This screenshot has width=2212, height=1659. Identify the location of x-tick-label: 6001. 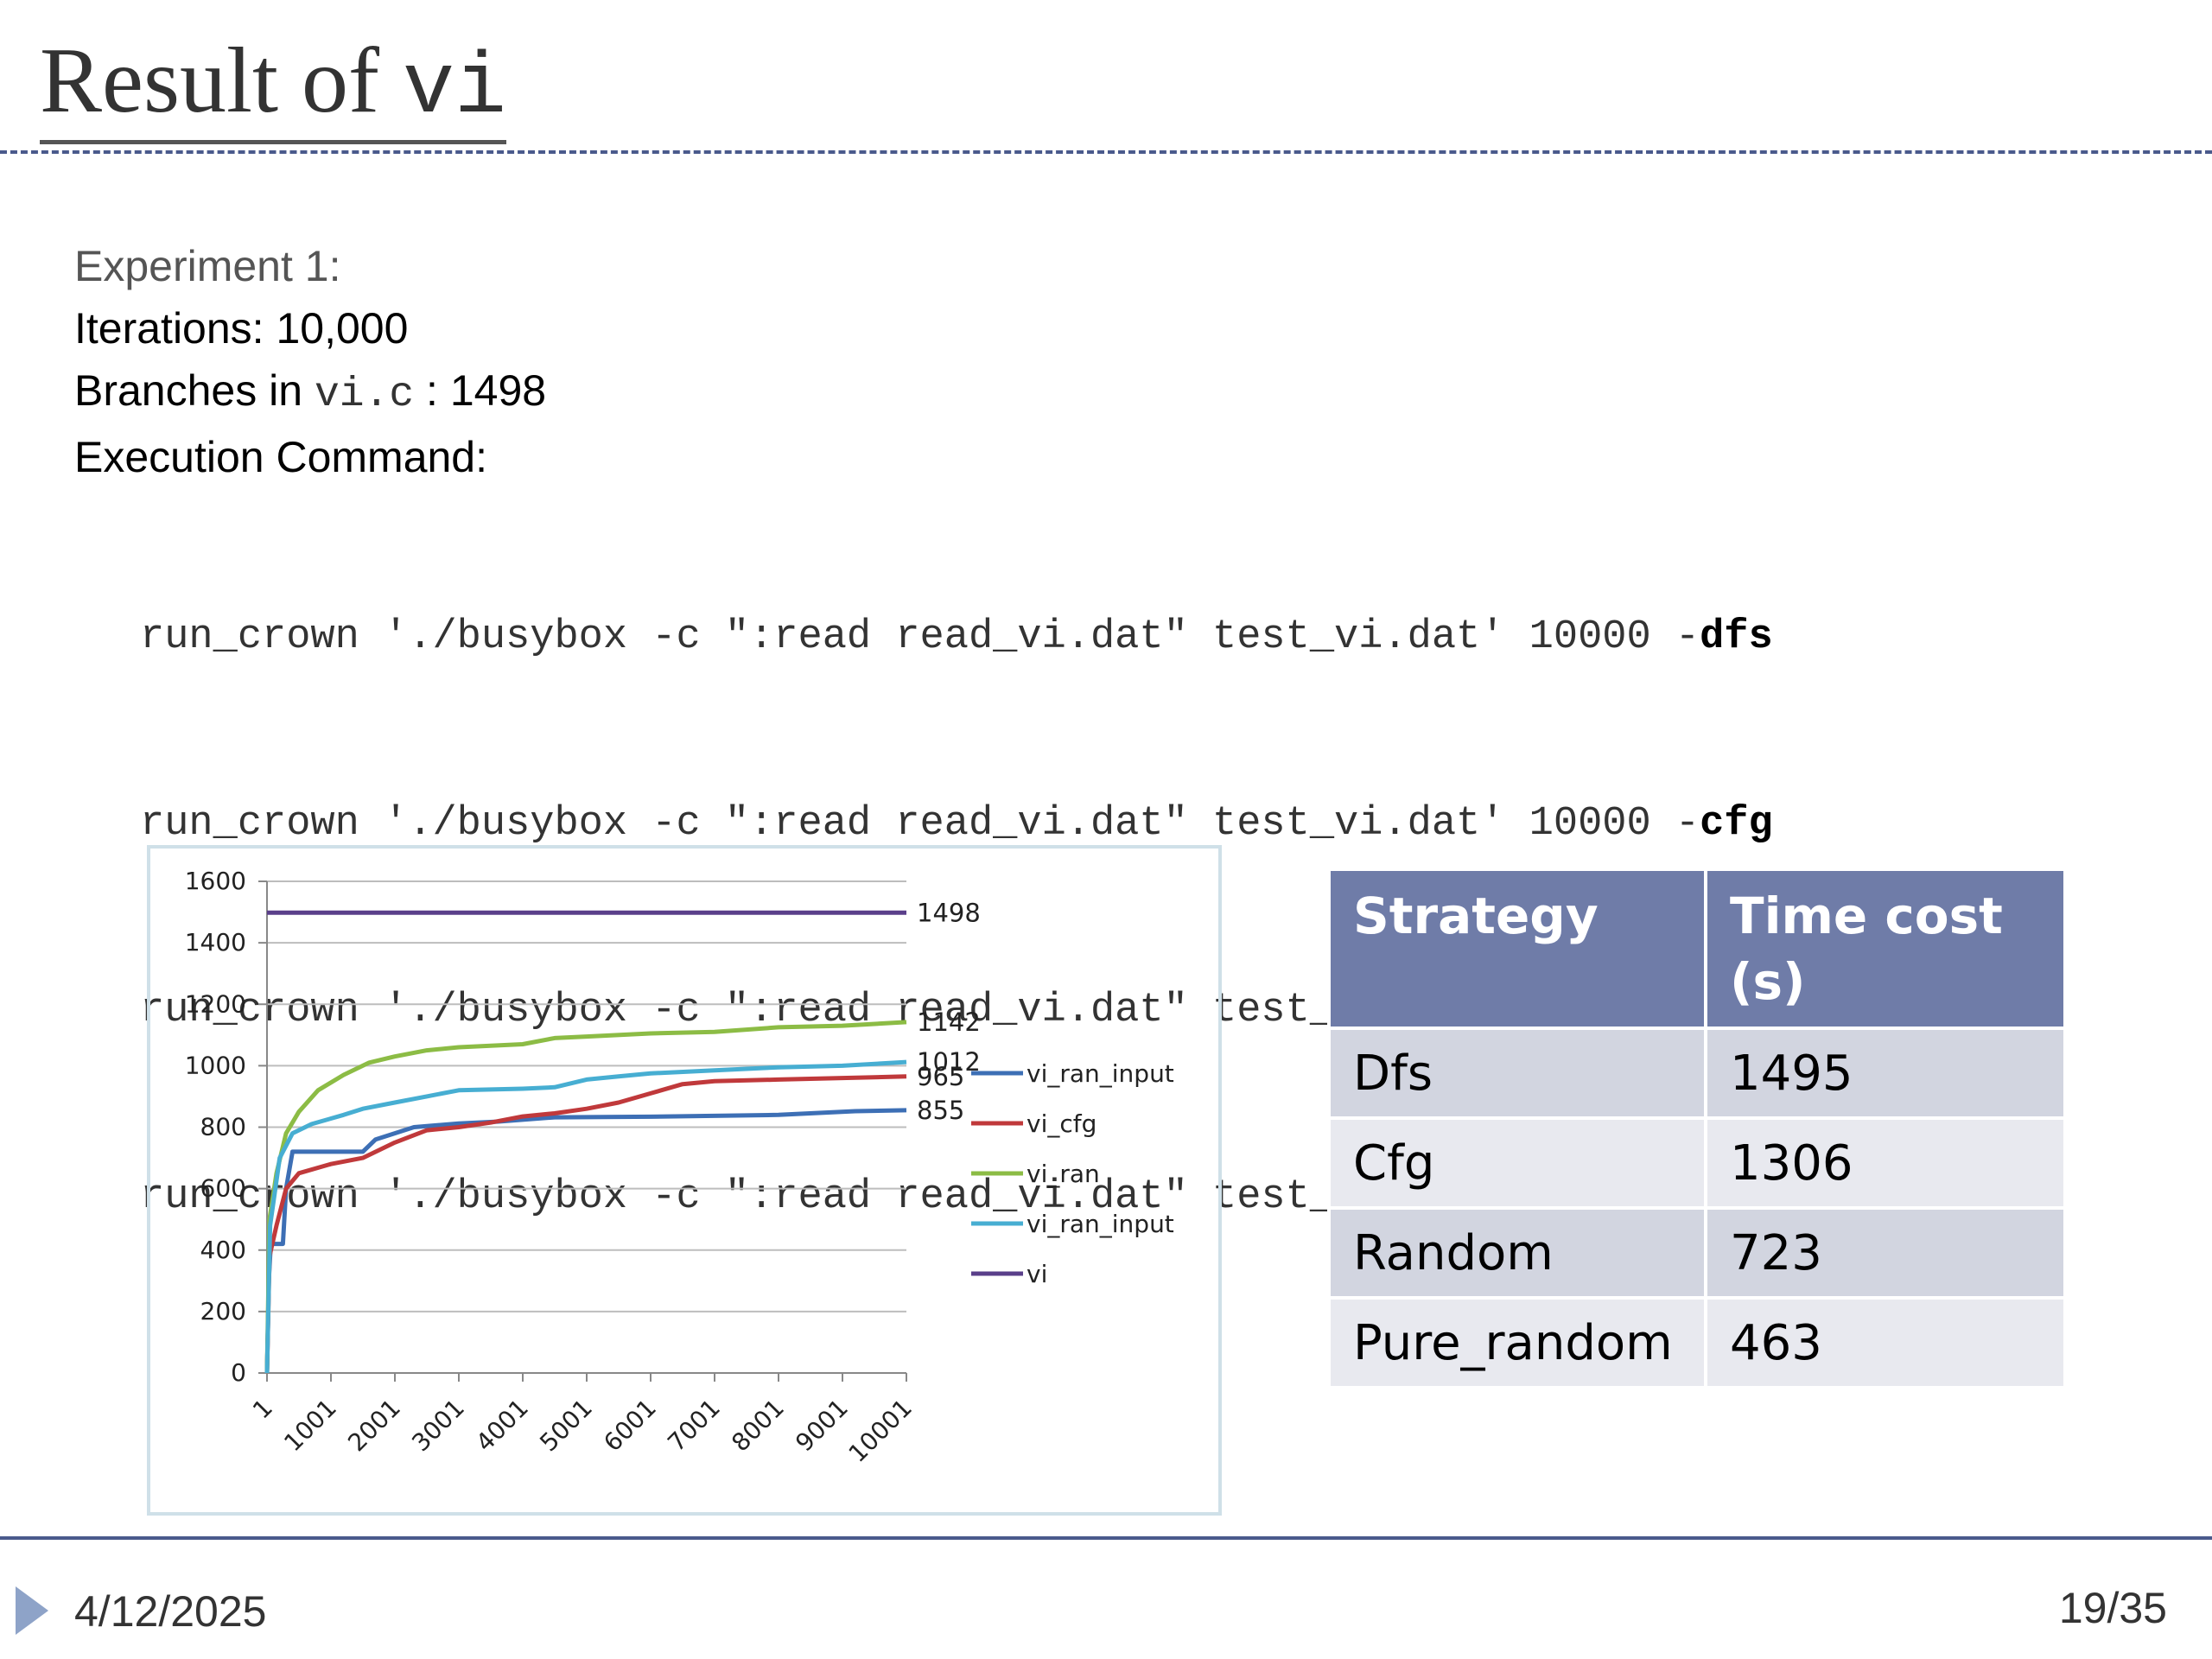
(630, 1426).